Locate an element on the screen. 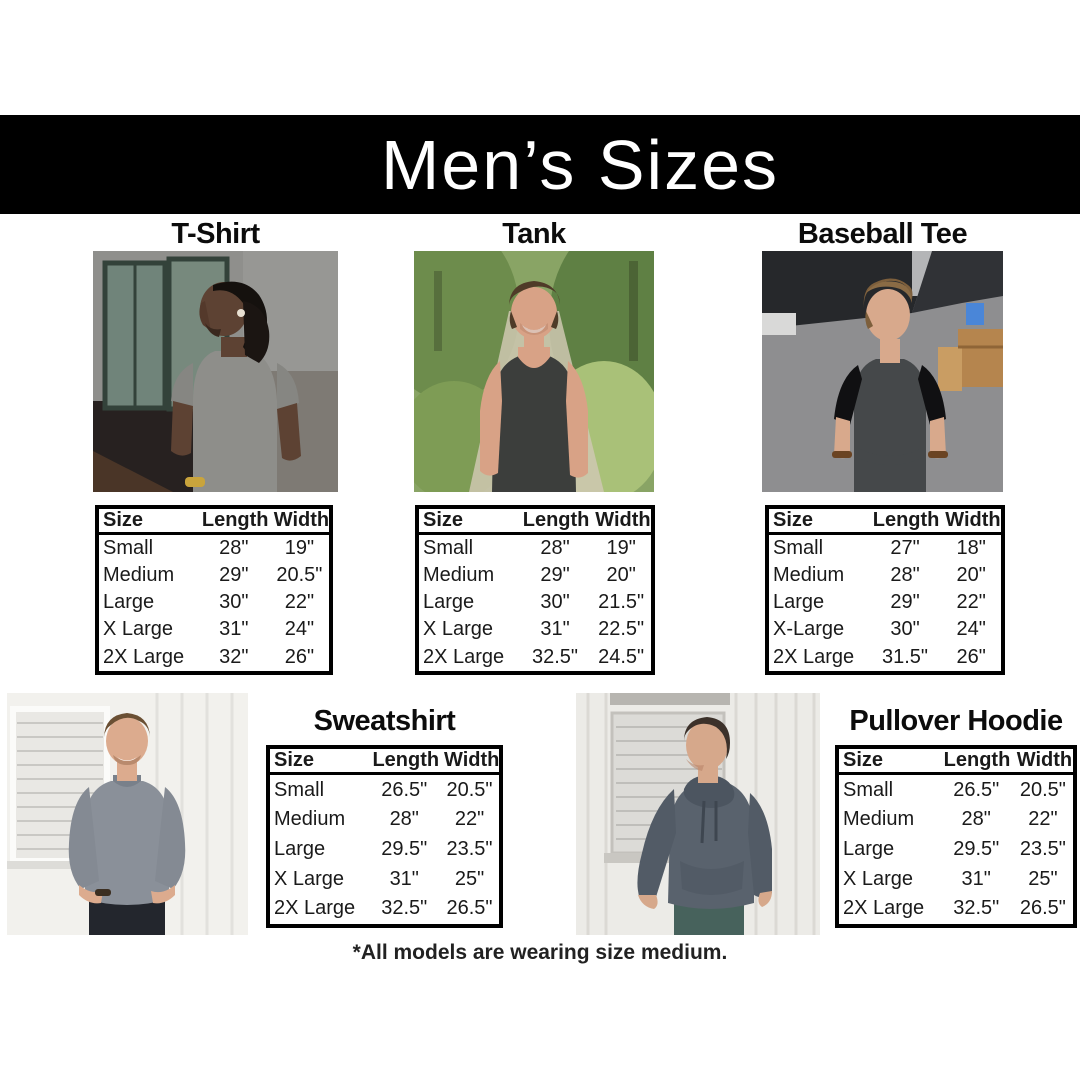  width-cell: 18" is located at coordinates (971, 548).